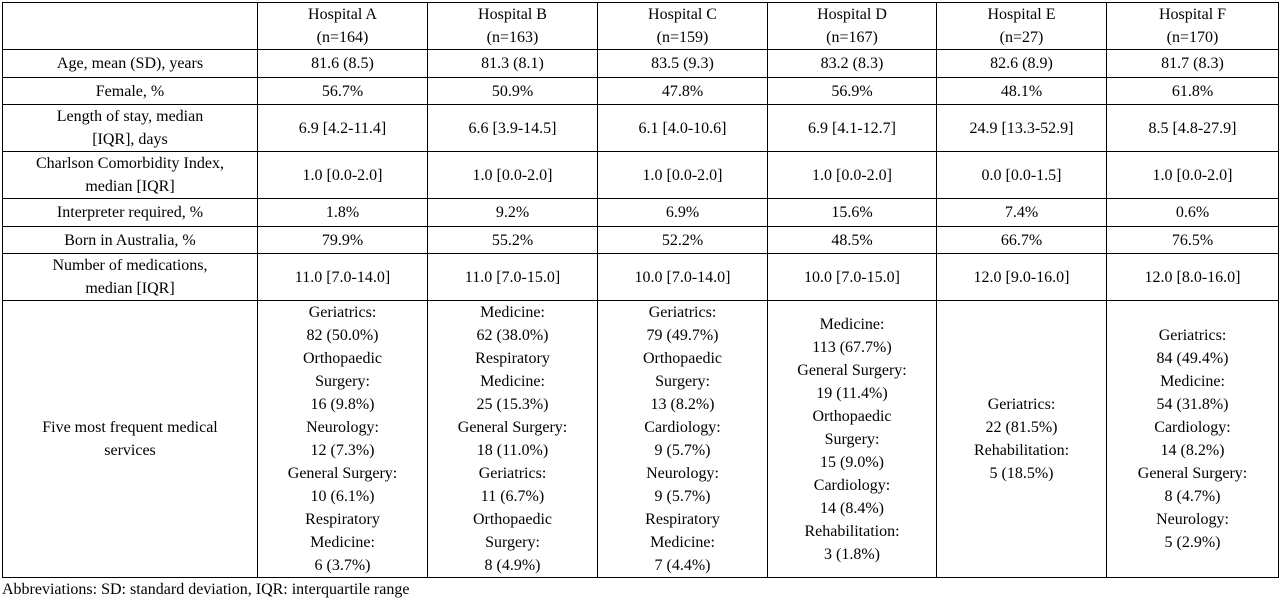 This screenshot has width=1280, height=603. I want to click on cell-line: Five most frequent medical, so click(130, 427).